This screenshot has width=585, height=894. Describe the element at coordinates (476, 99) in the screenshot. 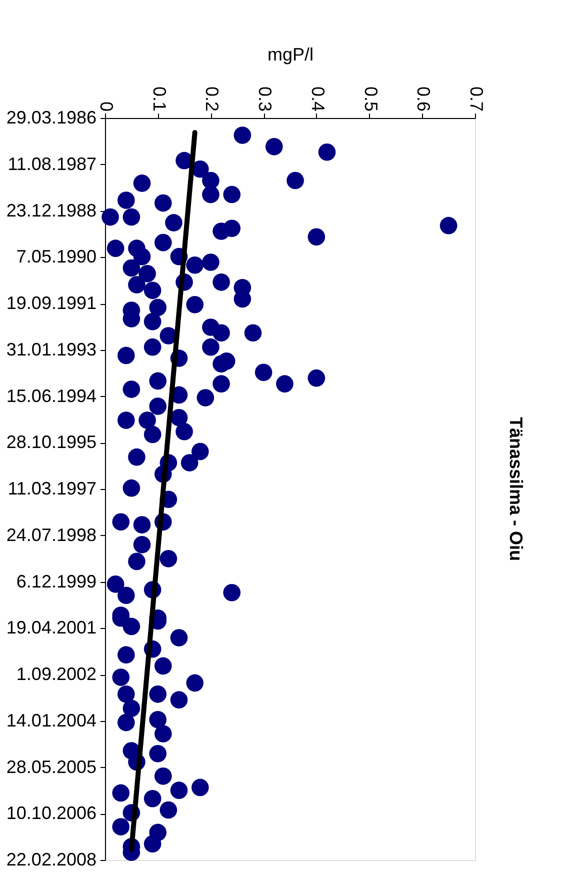

I see `x-tick-label: 0.7` at that location.